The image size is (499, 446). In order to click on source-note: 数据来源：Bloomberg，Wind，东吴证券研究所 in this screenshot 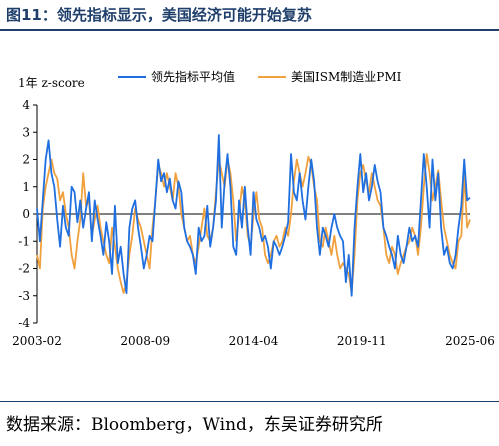, I will do `click(194, 425)`.